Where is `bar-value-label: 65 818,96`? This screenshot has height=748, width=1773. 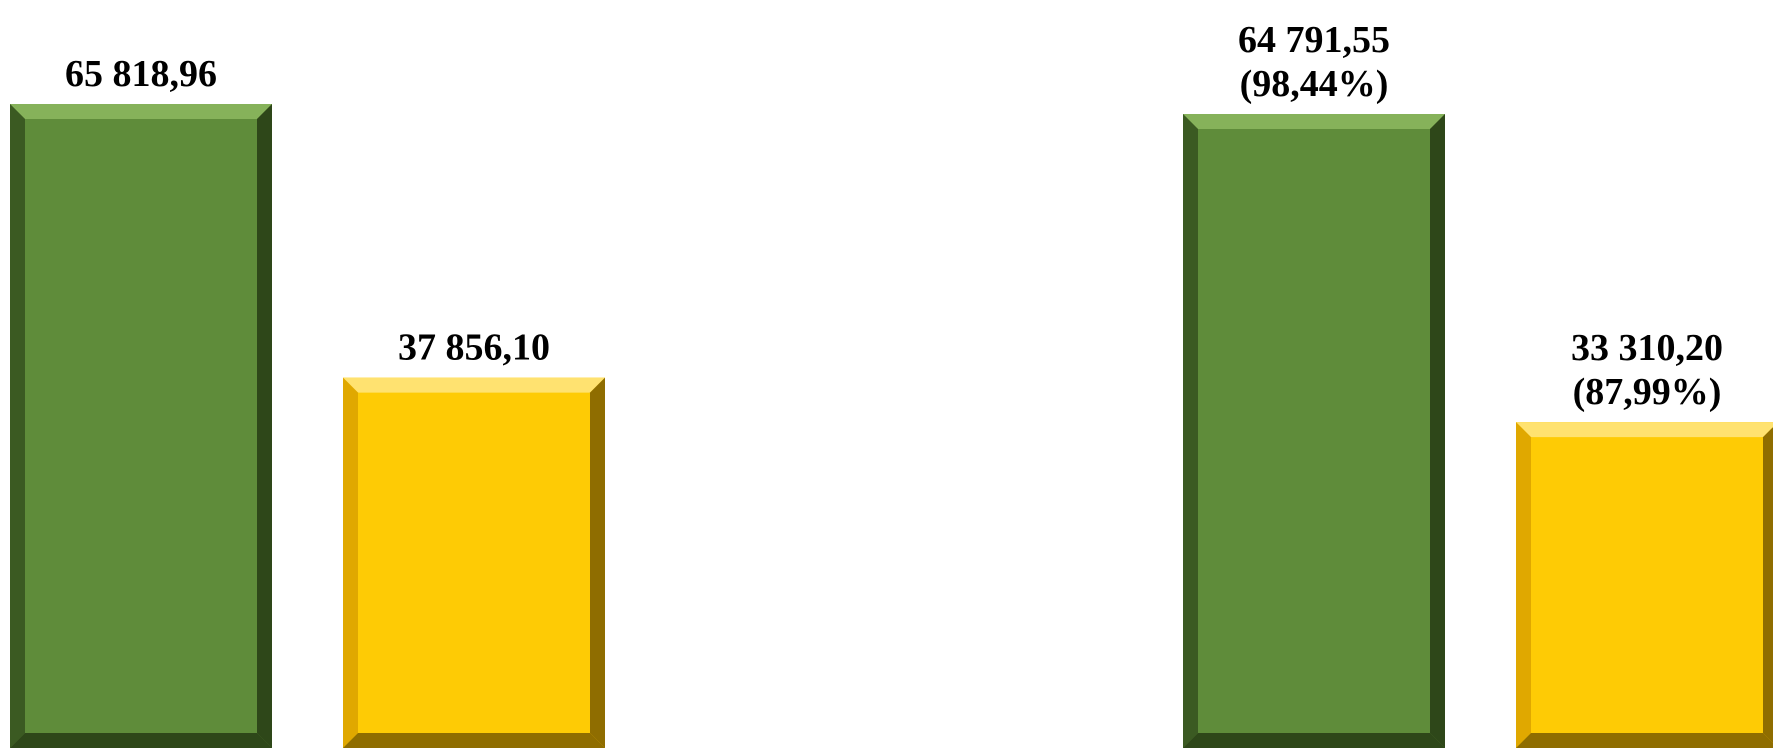
bar-value-label: 65 818,96 is located at coordinates (141, 74).